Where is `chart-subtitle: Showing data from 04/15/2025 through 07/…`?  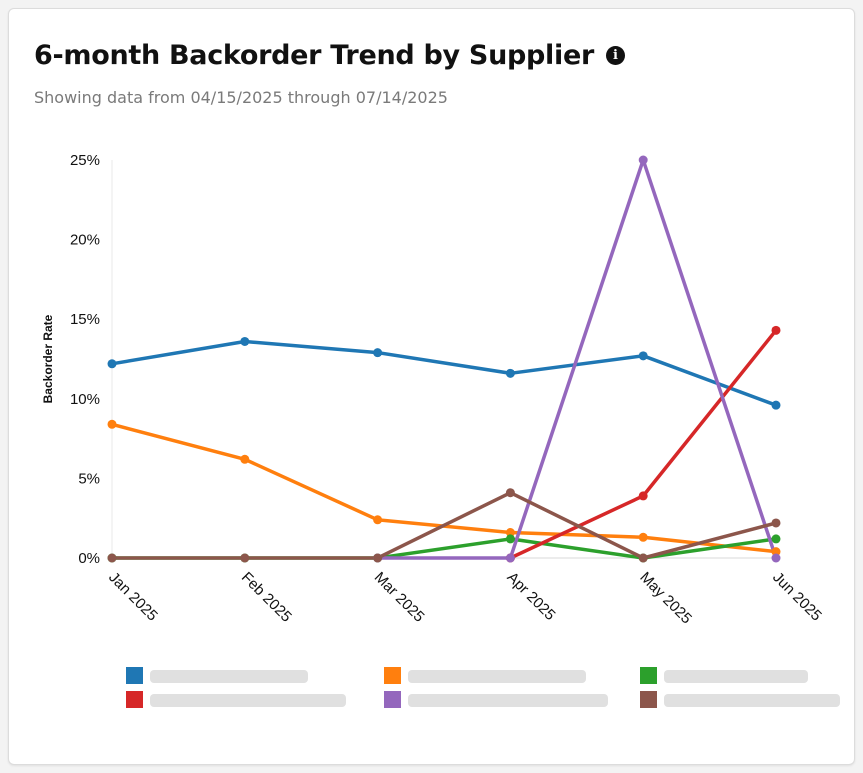 chart-subtitle: Showing data from 04/15/2025 through 07/… is located at coordinates (241, 97).